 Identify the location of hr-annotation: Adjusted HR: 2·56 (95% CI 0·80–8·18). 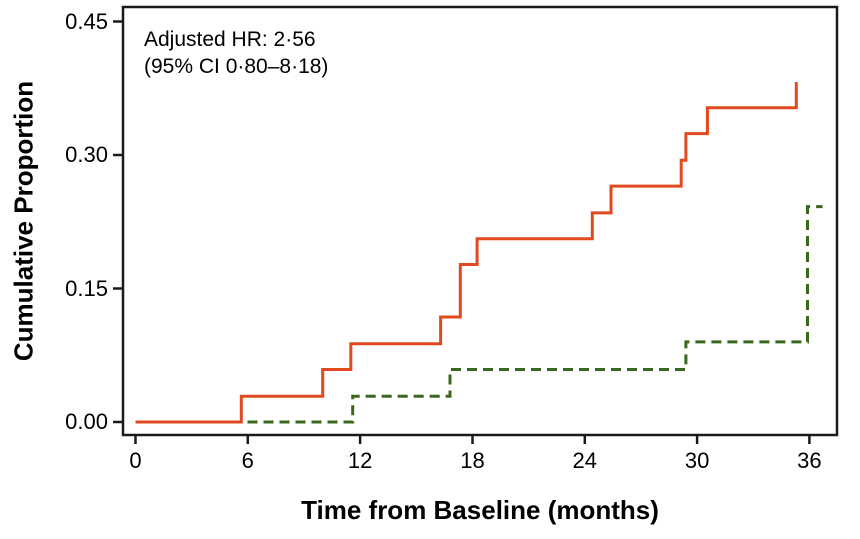
(236, 53).